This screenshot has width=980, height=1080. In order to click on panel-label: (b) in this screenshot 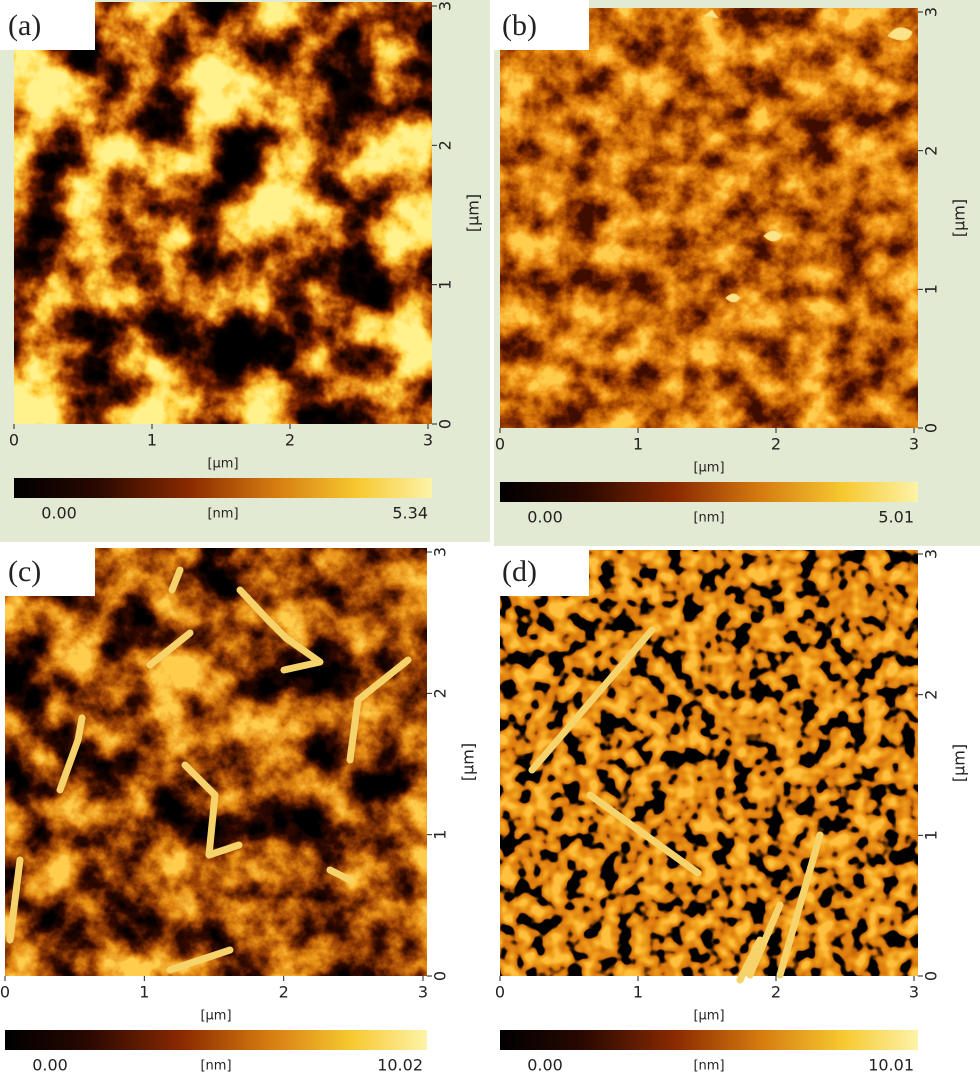, I will do `click(519, 25)`.